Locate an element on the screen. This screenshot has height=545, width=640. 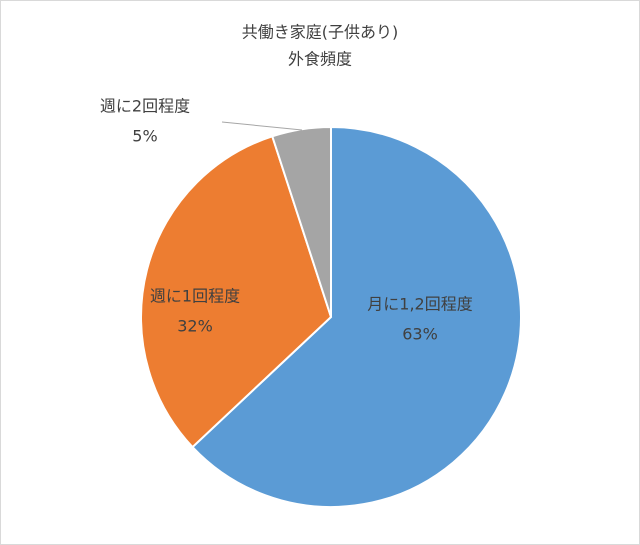
slice-value-label: 63% is located at coordinates (420, 334).